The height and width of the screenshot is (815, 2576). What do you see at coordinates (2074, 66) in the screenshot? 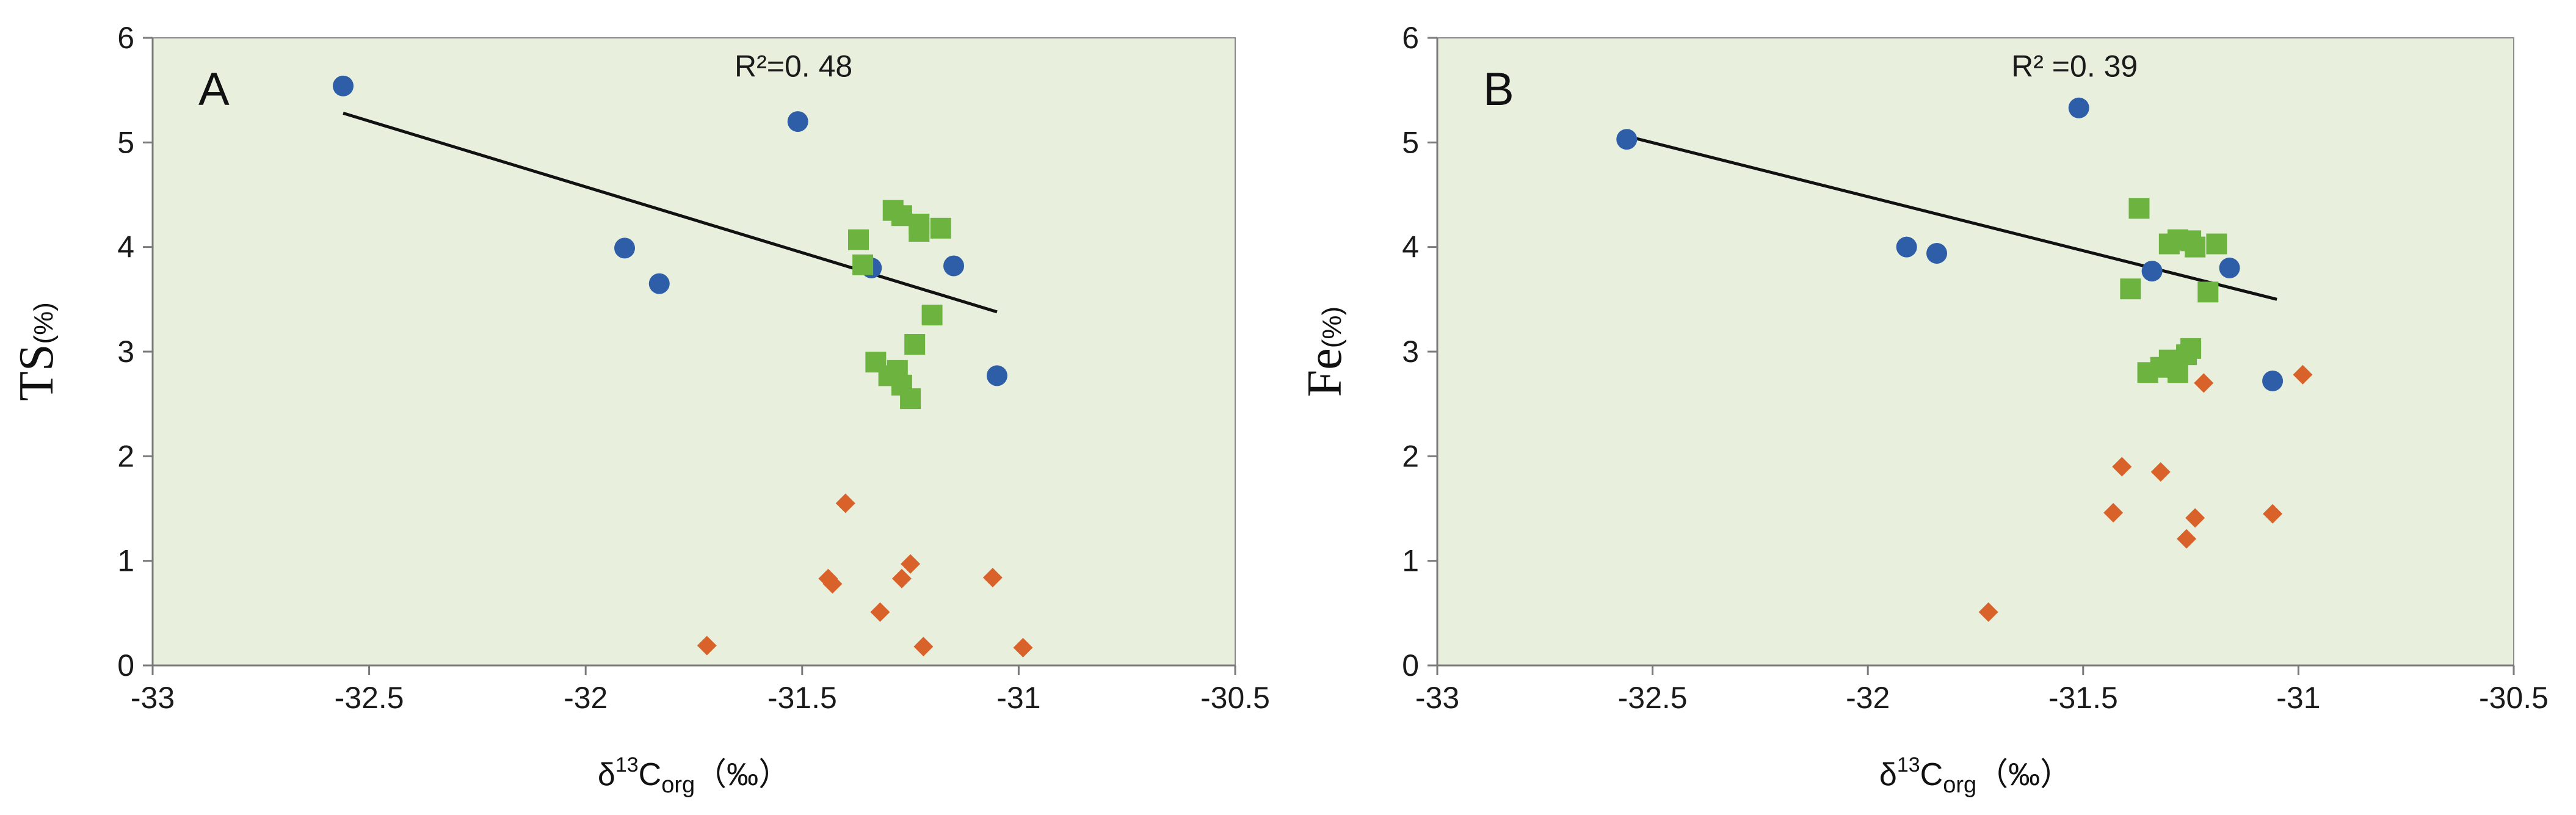
I see `r-squared-annotation: R² =0. 39` at bounding box center [2074, 66].